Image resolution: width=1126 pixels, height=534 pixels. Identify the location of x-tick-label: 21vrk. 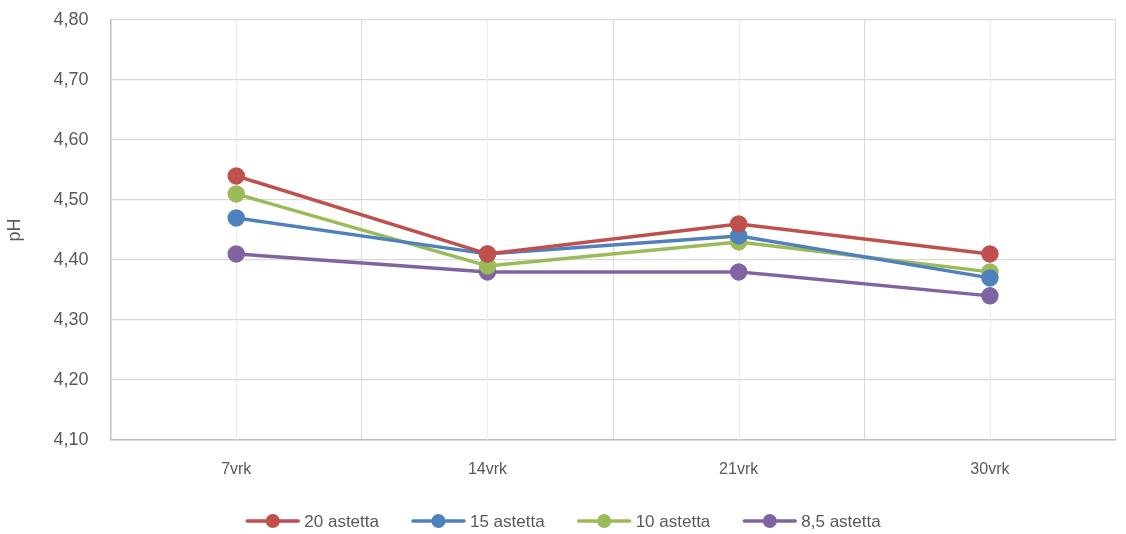
(739, 468).